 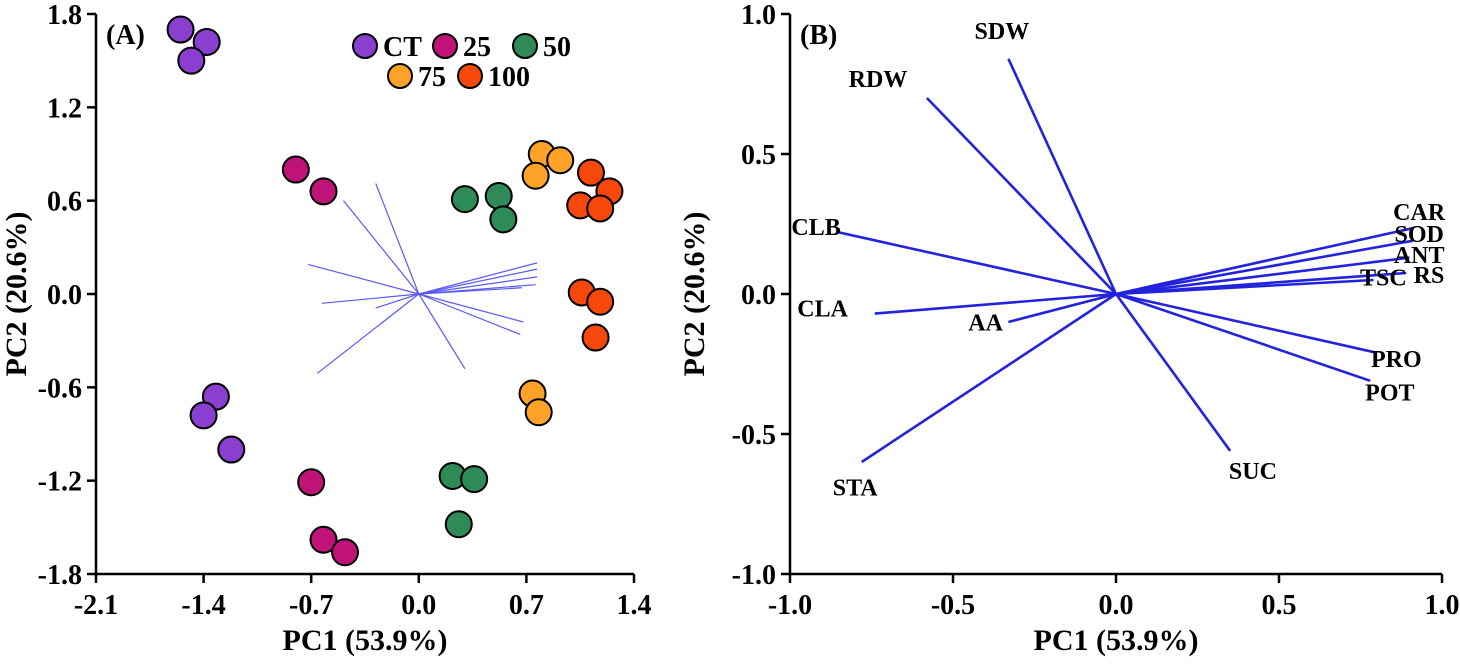 What do you see at coordinates (418, 605) in the screenshot?
I see `x-tick-label: 0.0` at bounding box center [418, 605].